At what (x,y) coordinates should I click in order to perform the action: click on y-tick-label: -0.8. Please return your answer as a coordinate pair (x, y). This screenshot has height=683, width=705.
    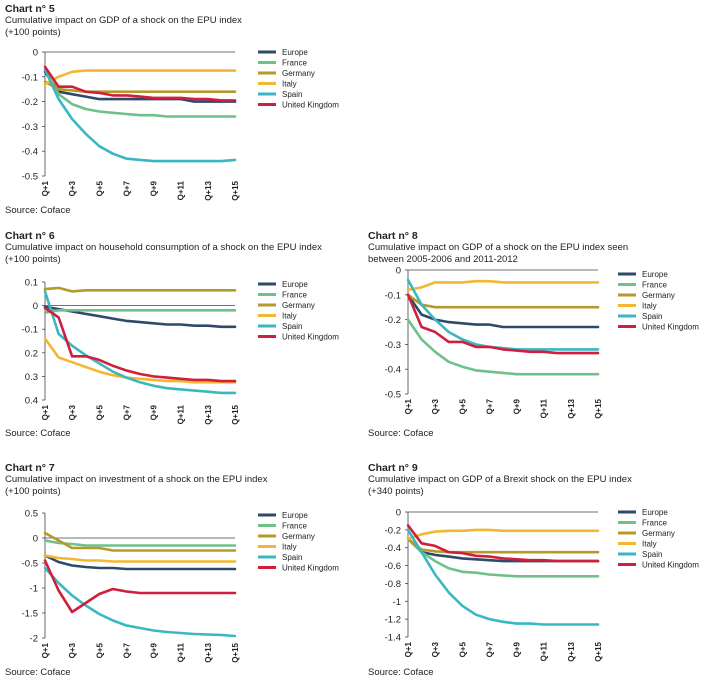
    Looking at the image, I should click on (393, 584).